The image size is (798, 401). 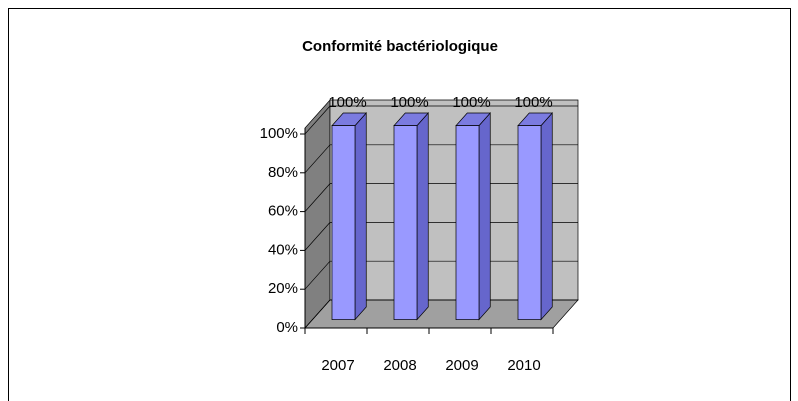 I want to click on x-tick-label: 2007, so click(x=337, y=365).